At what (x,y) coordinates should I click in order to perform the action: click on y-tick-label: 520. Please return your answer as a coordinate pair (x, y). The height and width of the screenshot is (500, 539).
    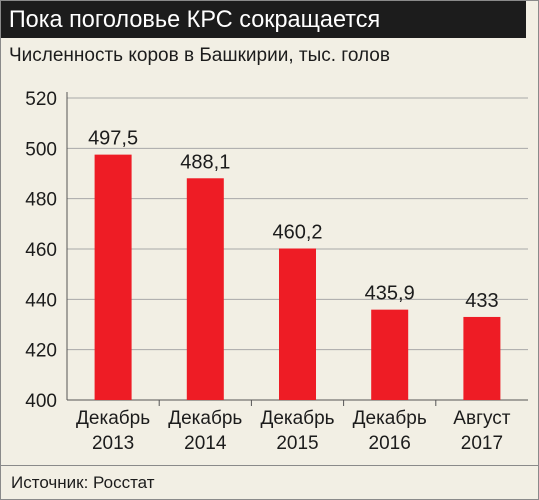
    Looking at the image, I should click on (41, 99).